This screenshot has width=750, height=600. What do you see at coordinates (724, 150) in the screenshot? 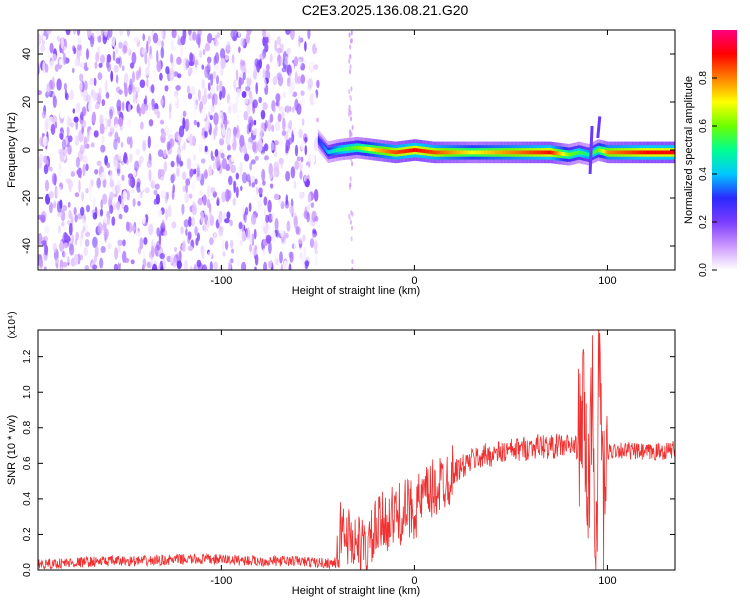
I see `colorbar-gradient` at bounding box center [724, 150].